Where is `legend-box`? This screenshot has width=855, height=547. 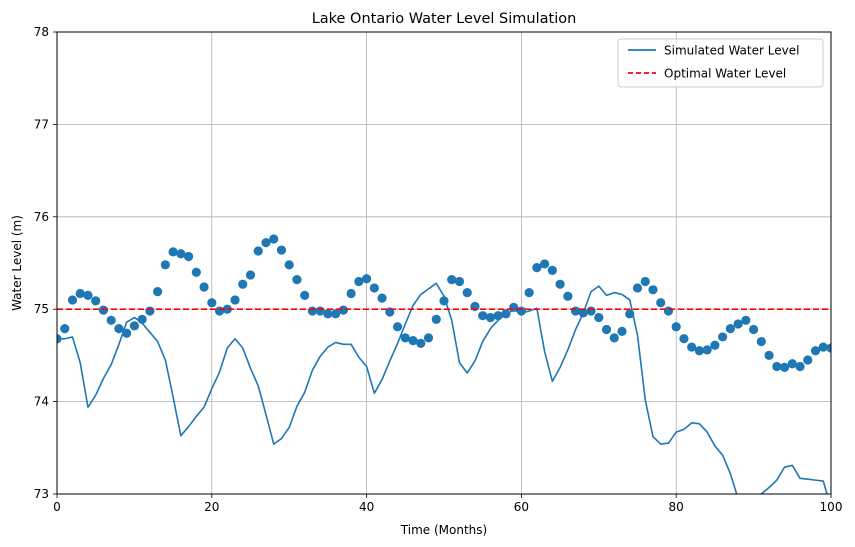
legend-box is located at coordinates (720, 63).